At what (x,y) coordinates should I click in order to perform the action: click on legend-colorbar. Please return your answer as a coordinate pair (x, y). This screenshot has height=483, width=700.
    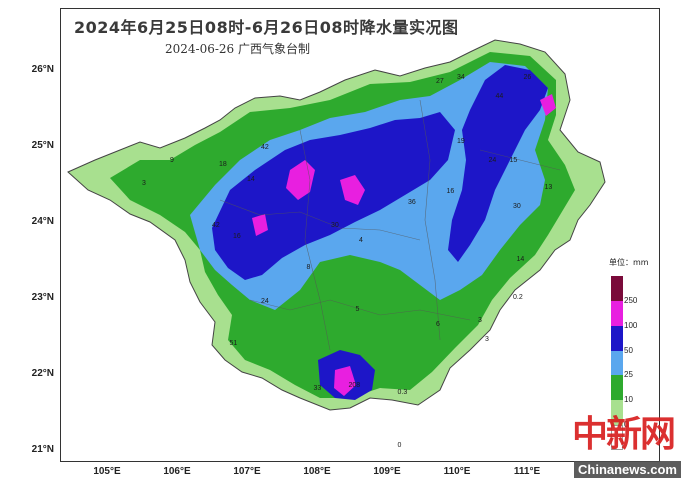
    Looking at the image, I should click on (617, 363).